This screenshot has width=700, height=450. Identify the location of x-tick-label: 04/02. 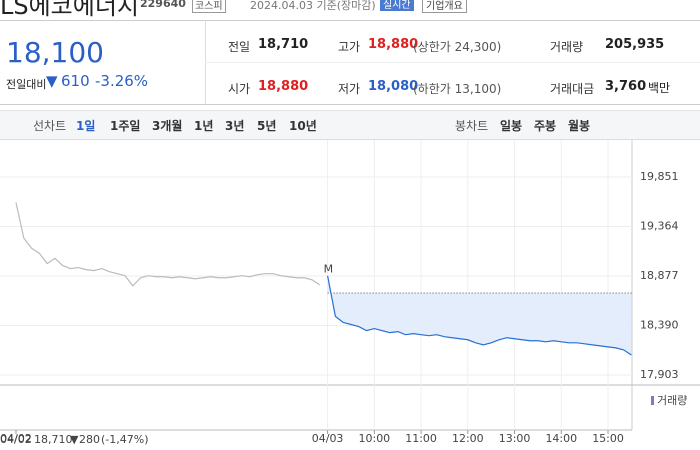
(16, 438).